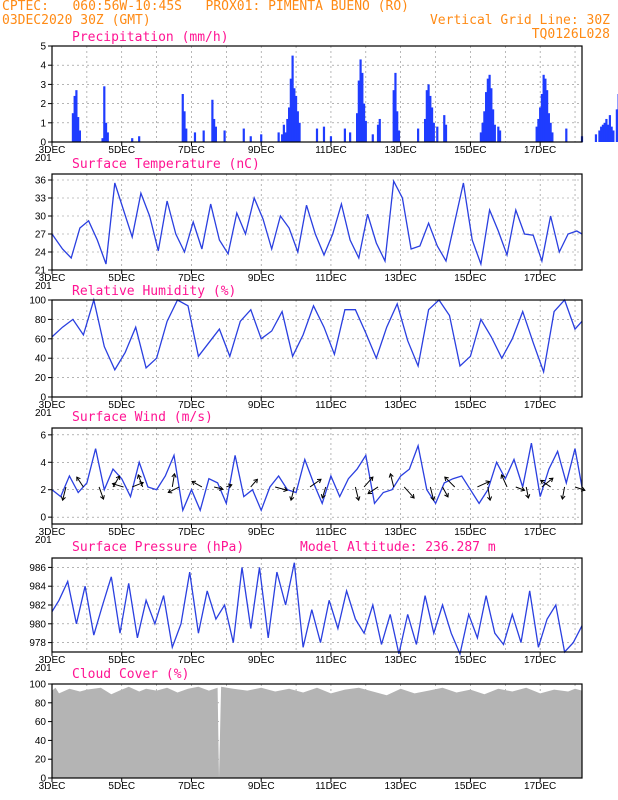 The image size is (618, 800). Describe the element at coordinates (43, 85) in the screenshot. I see `ytick-label: 3` at that location.